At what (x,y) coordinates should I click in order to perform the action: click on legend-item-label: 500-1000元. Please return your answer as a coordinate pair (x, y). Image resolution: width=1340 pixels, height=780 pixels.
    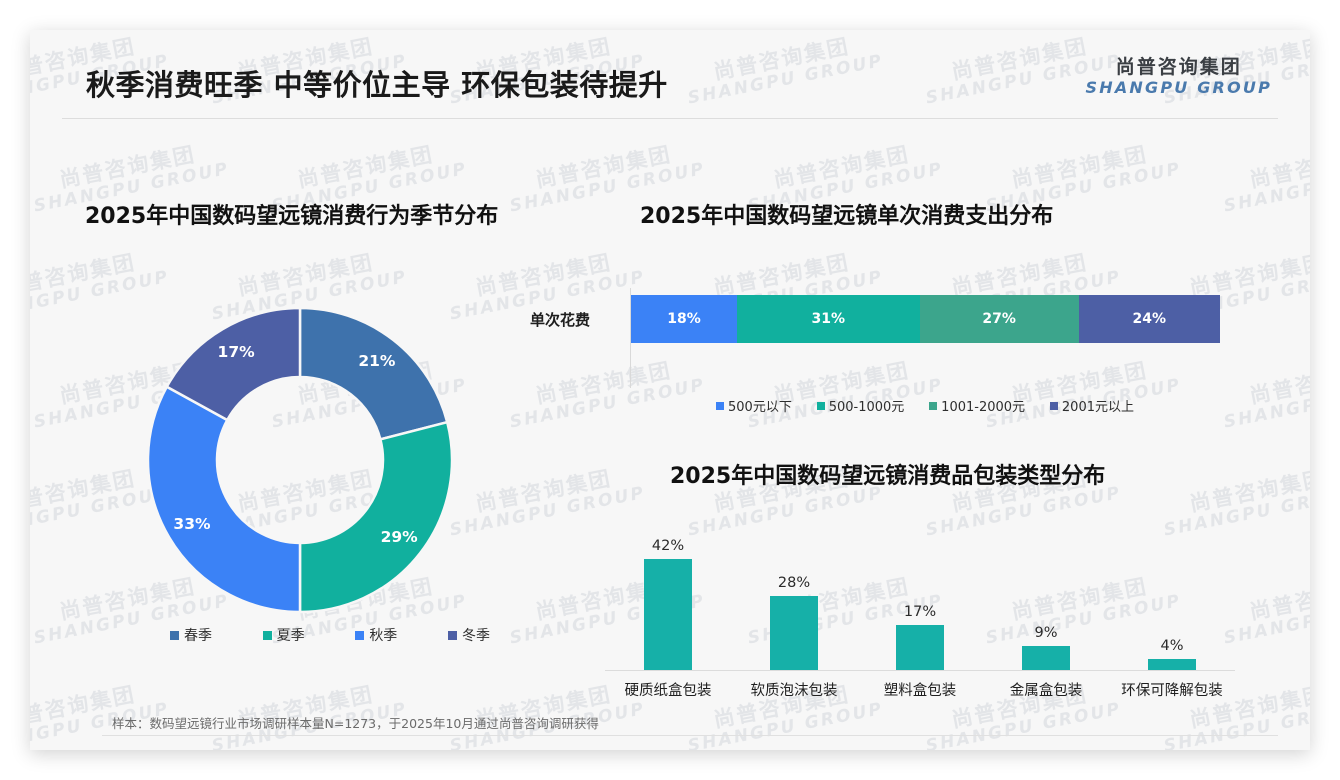
    Looking at the image, I should click on (866, 407).